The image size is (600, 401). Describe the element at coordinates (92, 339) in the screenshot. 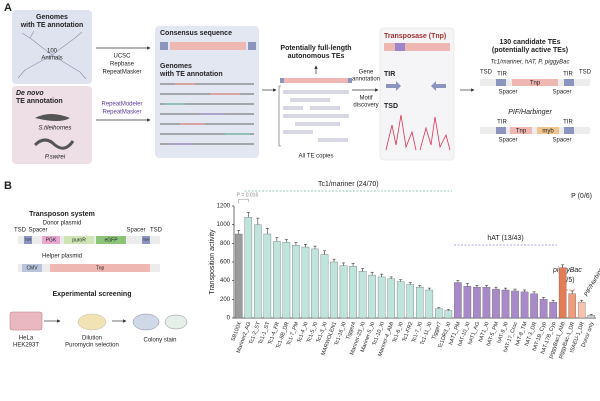

I see `step-text: Dilution` at that location.